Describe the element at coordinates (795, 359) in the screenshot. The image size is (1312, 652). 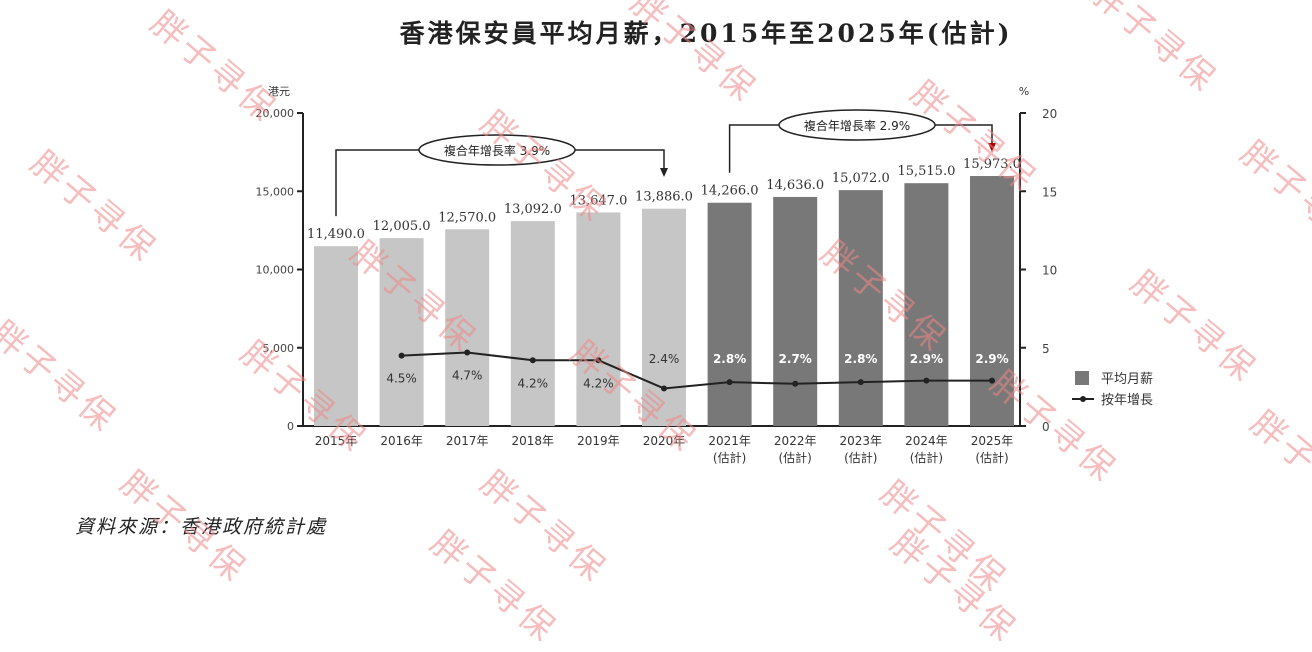
I see `growth-label: 2.7%` at that location.